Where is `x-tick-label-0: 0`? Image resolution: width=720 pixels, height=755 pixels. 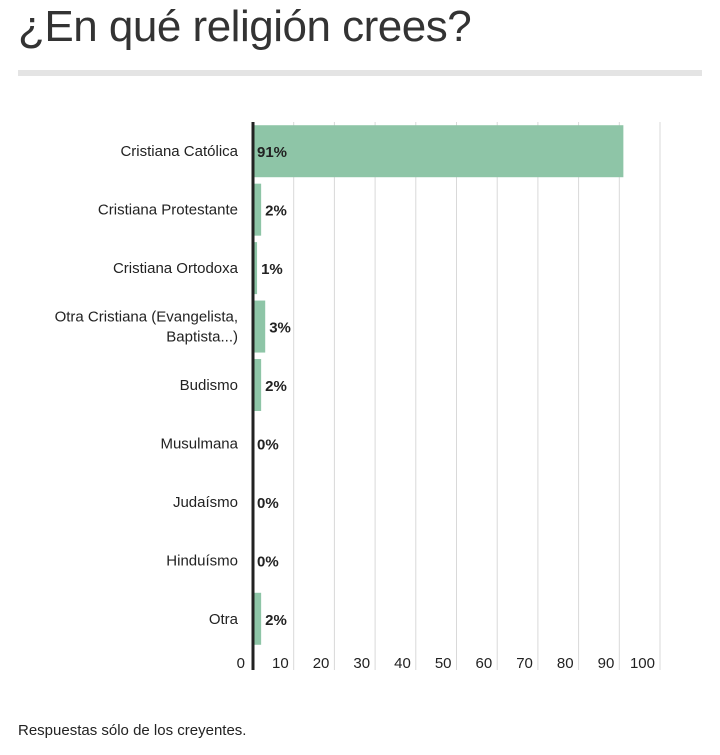 x-tick-label-0: 0 is located at coordinates (241, 663).